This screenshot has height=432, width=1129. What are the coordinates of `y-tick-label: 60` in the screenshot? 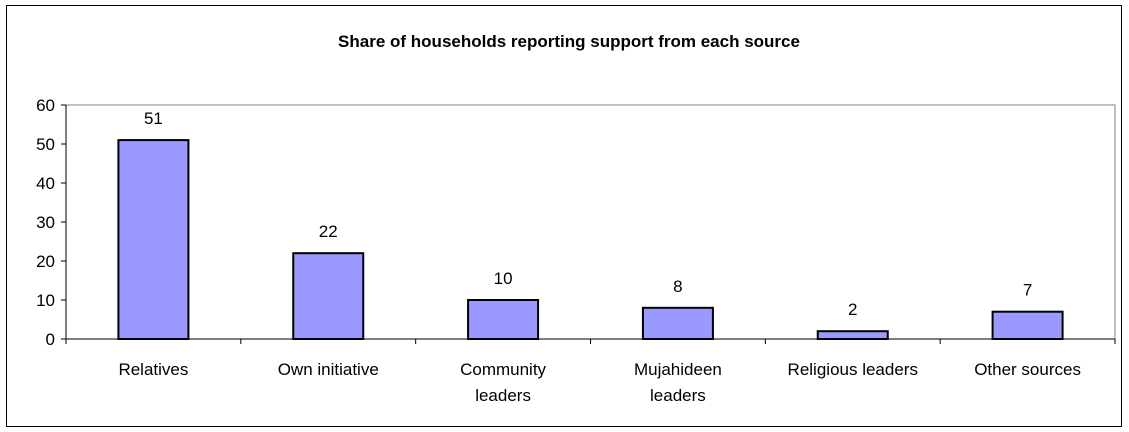 It's located at (45, 105).